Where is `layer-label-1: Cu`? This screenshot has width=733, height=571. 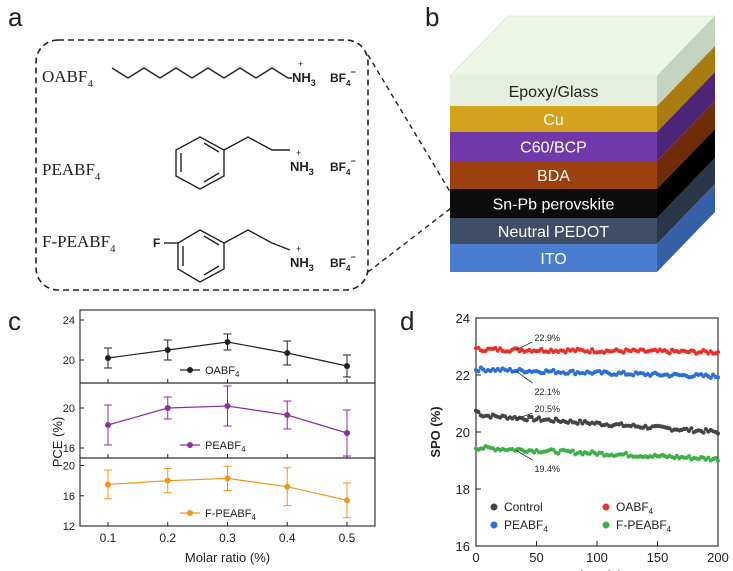
layer-label-1: Cu is located at coordinates (553, 120).